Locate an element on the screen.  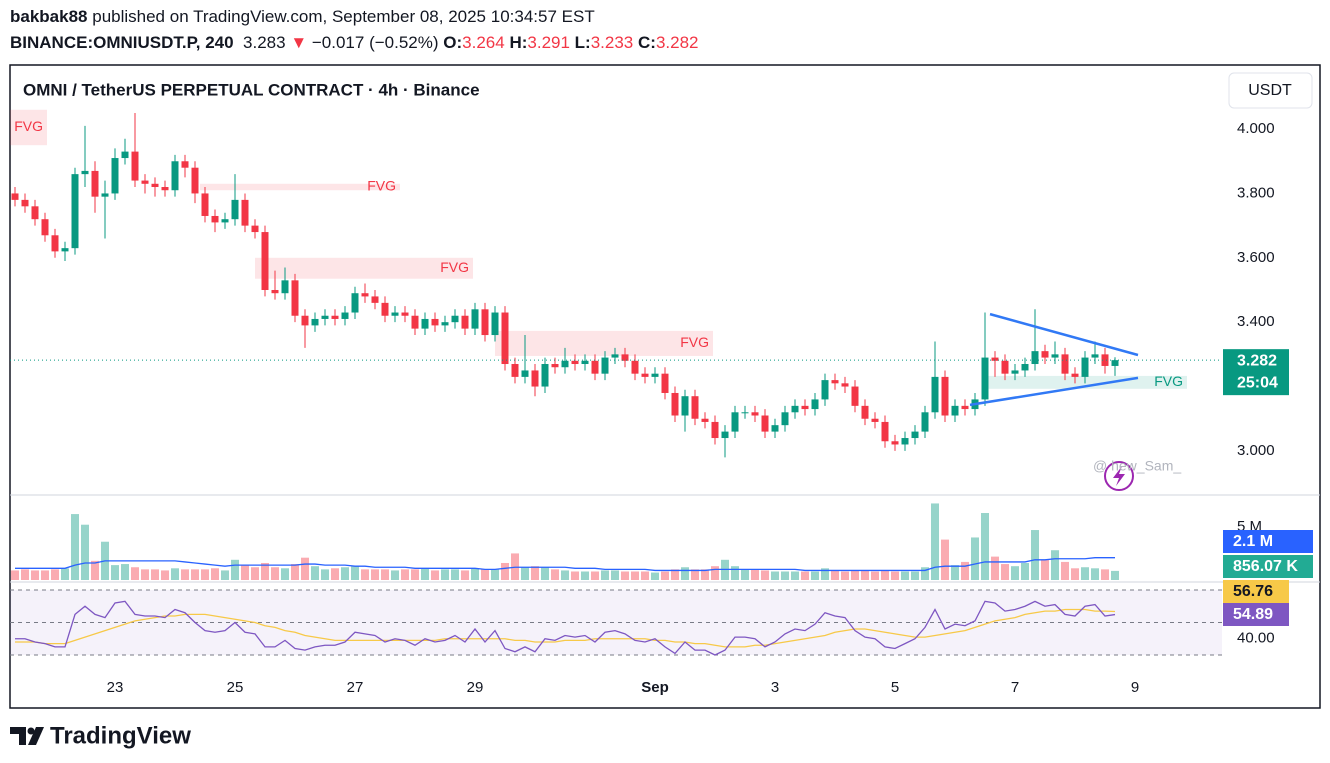
currency-button is located at coordinates (1270, 90).